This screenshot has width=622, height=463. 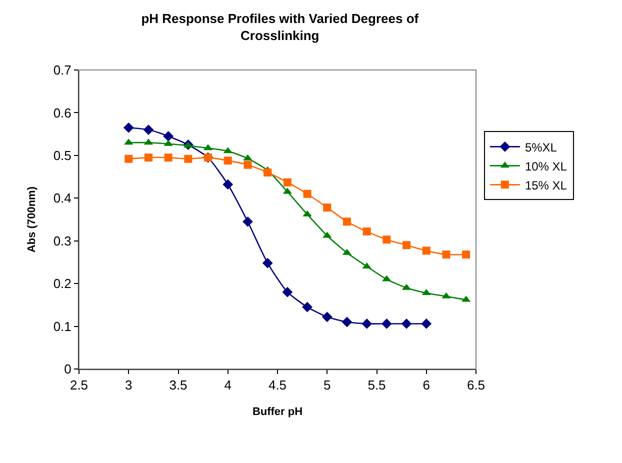 I want to click on x-tick-label: 3, so click(x=128, y=385).